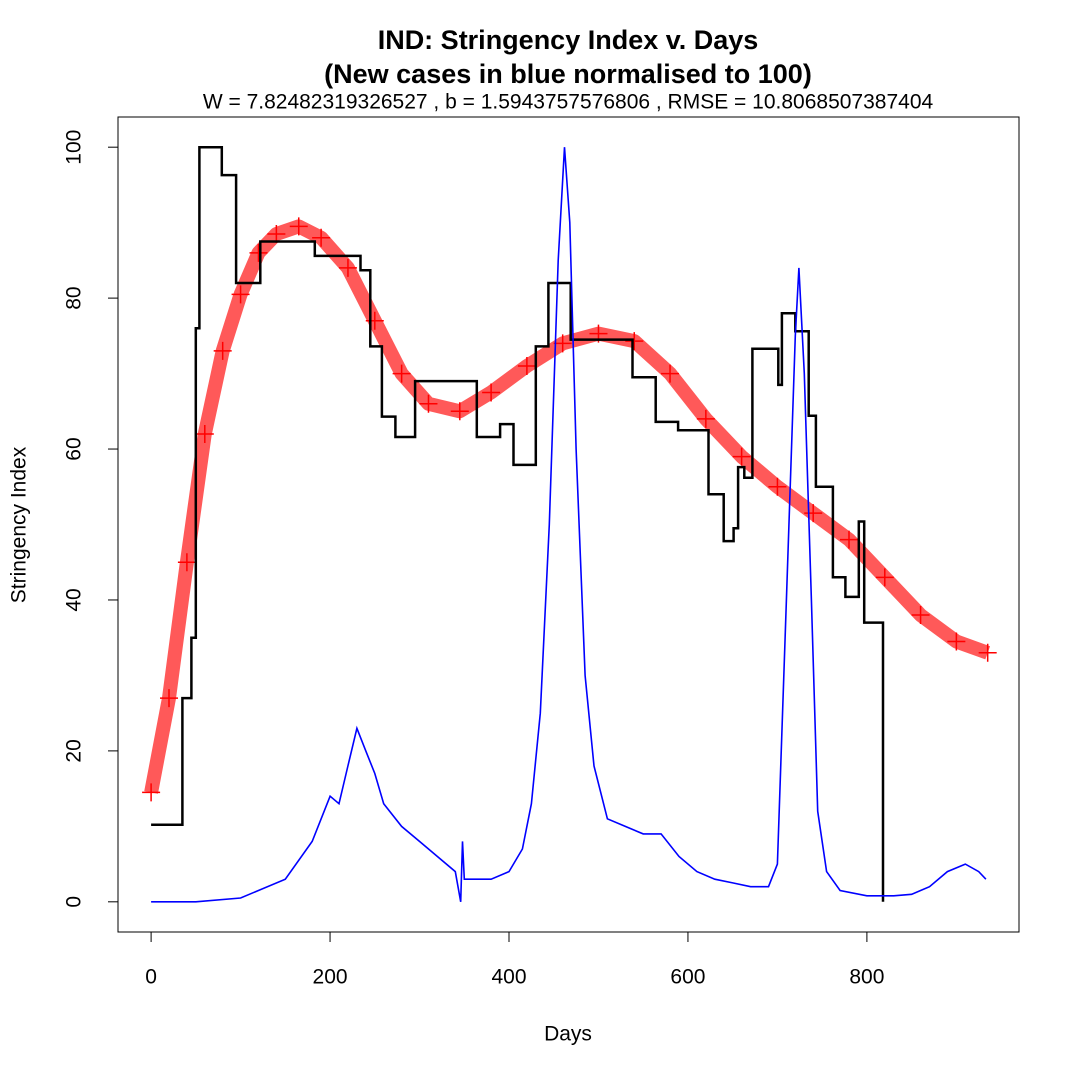 Image resolution: width=1080 pixels, height=1085 pixels. What do you see at coordinates (568, 40) in the screenshot?
I see `chart-title: IND: Stringency Index v. Days` at bounding box center [568, 40].